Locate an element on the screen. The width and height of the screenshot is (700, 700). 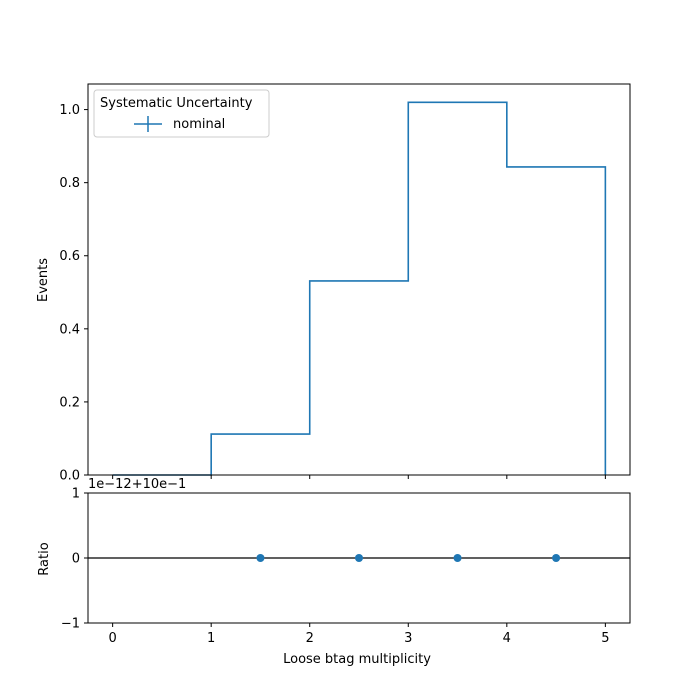
ratio-y-ticks: −1 0 1 is located at coordinates (74, 559).